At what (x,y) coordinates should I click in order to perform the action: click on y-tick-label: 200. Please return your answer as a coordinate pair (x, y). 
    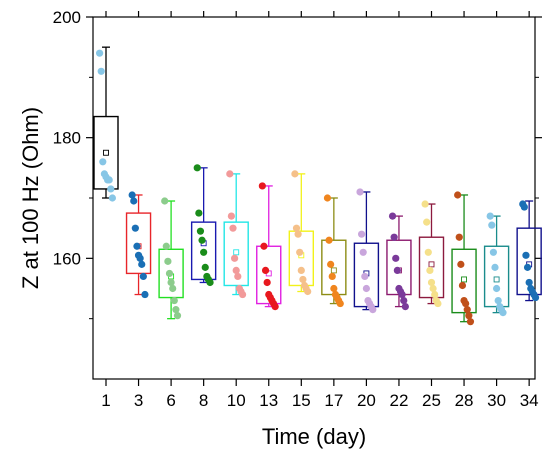
    Looking at the image, I should click on (67, 17).